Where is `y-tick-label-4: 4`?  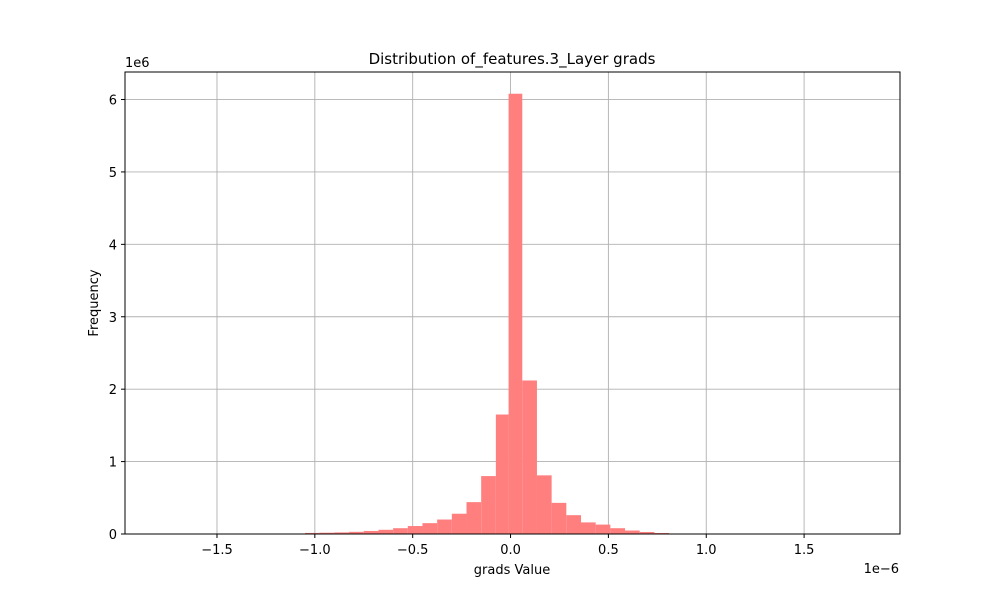
y-tick-label-4: 4 is located at coordinates (113, 245).